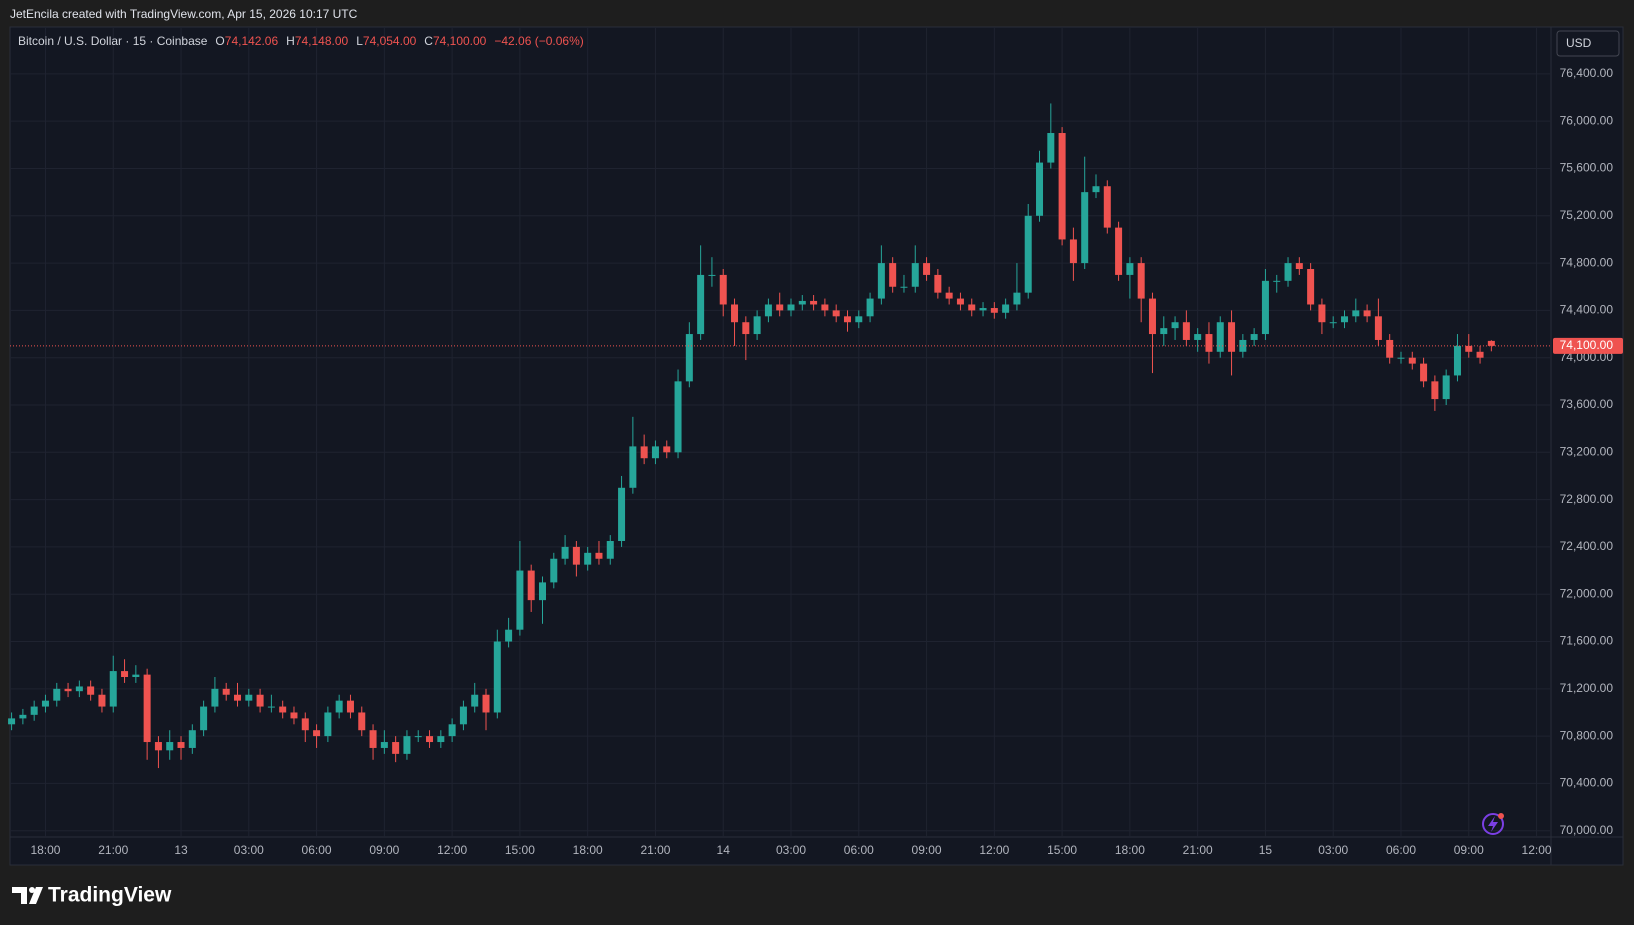  I want to click on x-tick-label: 14, so click(724, 850).